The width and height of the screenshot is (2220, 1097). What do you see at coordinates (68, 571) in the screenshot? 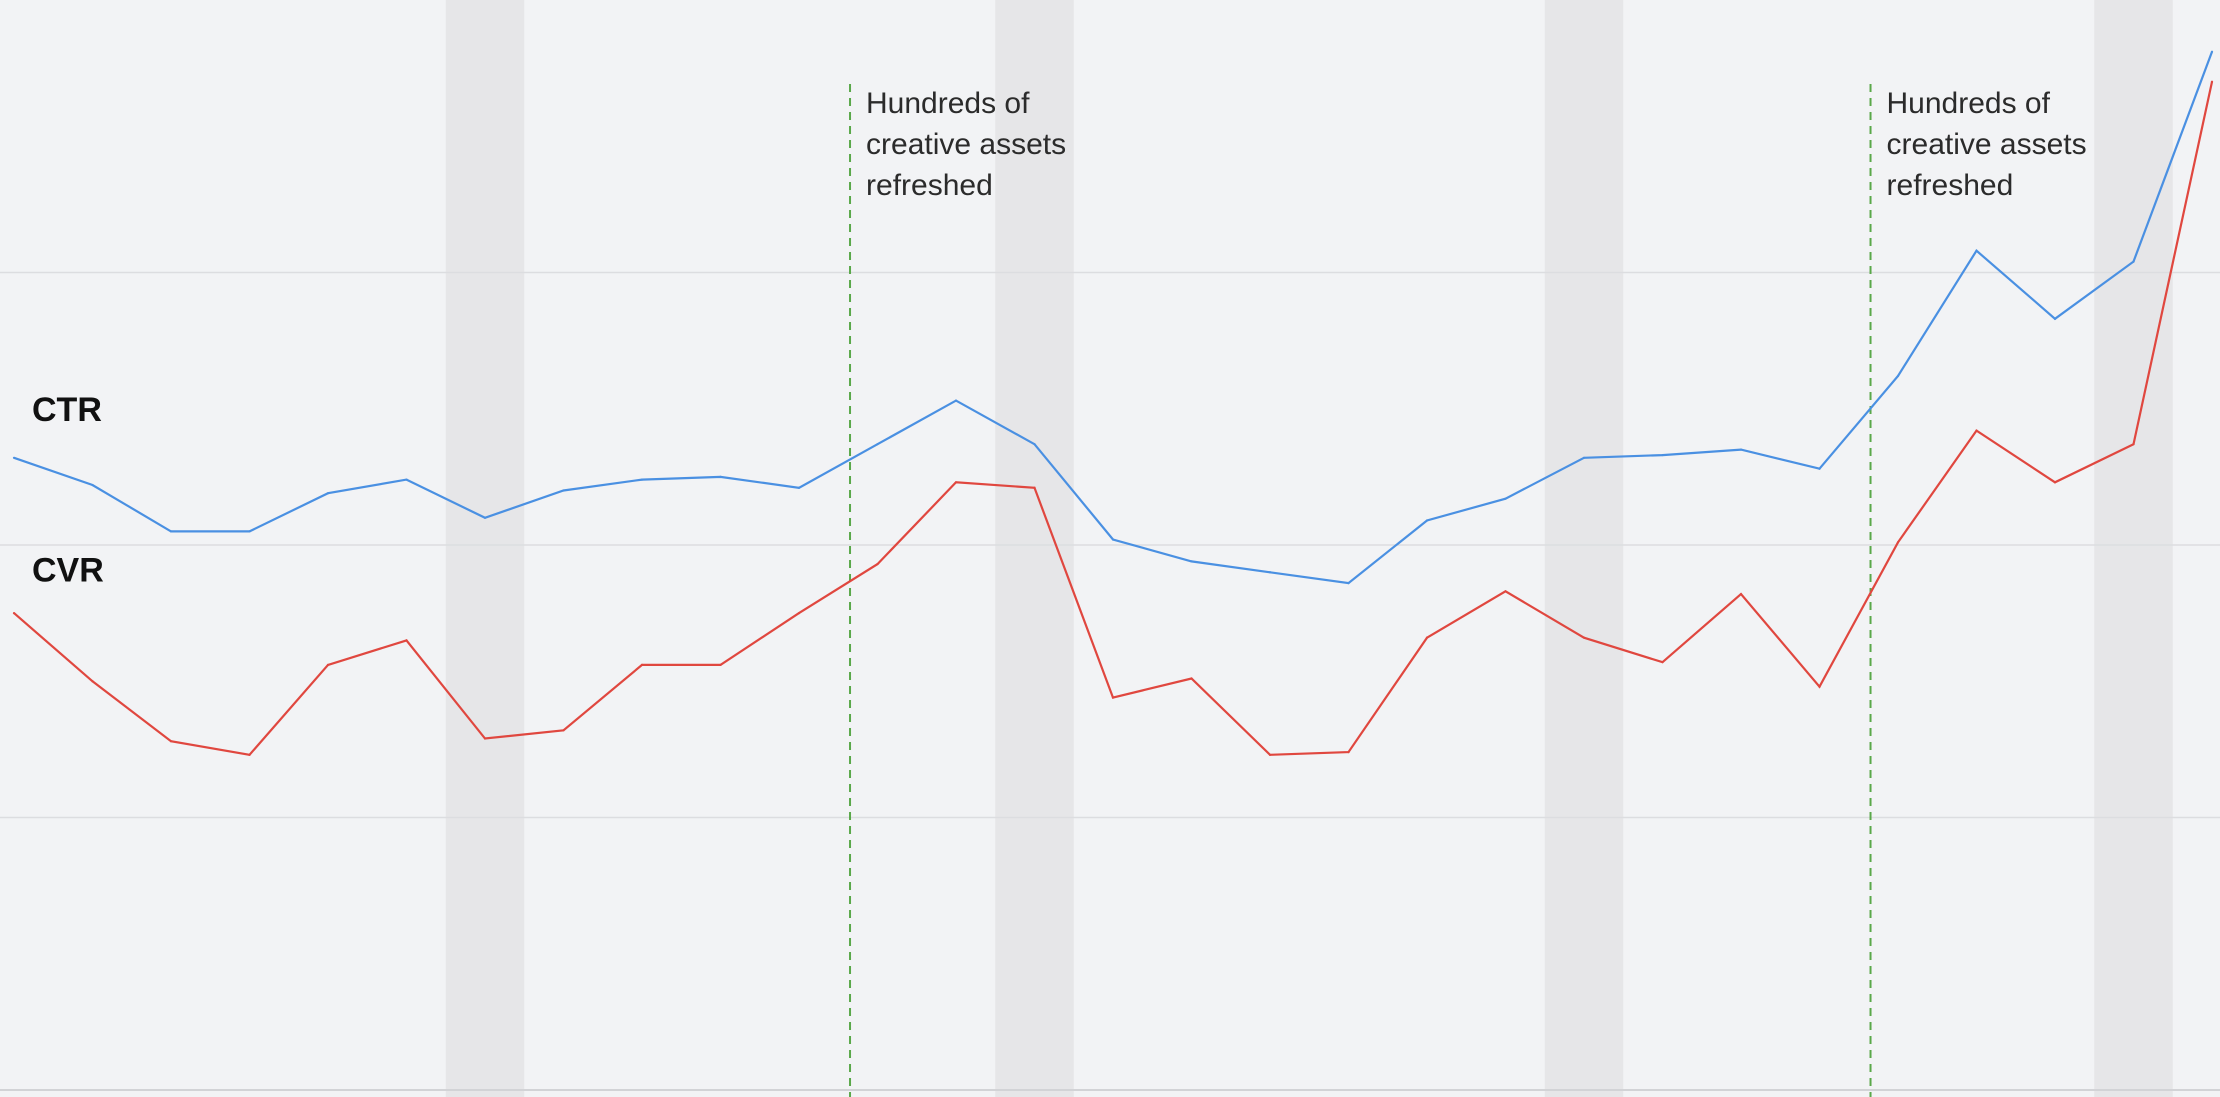
I see `series-label-cvr: CVR` at bounding box center [68, 571].